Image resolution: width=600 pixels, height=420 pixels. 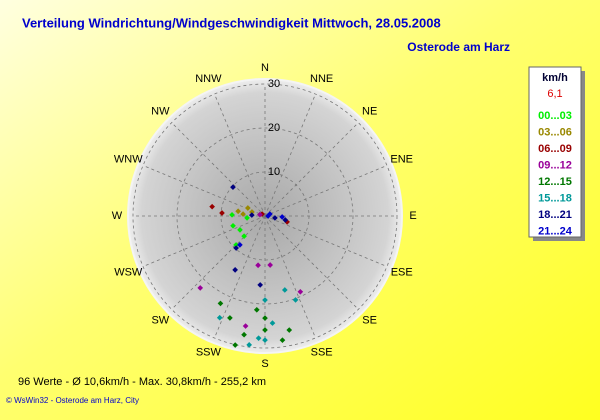 What do you see at coordinates (402, 273) in the screenshot?
I see `direction-label: ESE` at bounding box center [402, 273].